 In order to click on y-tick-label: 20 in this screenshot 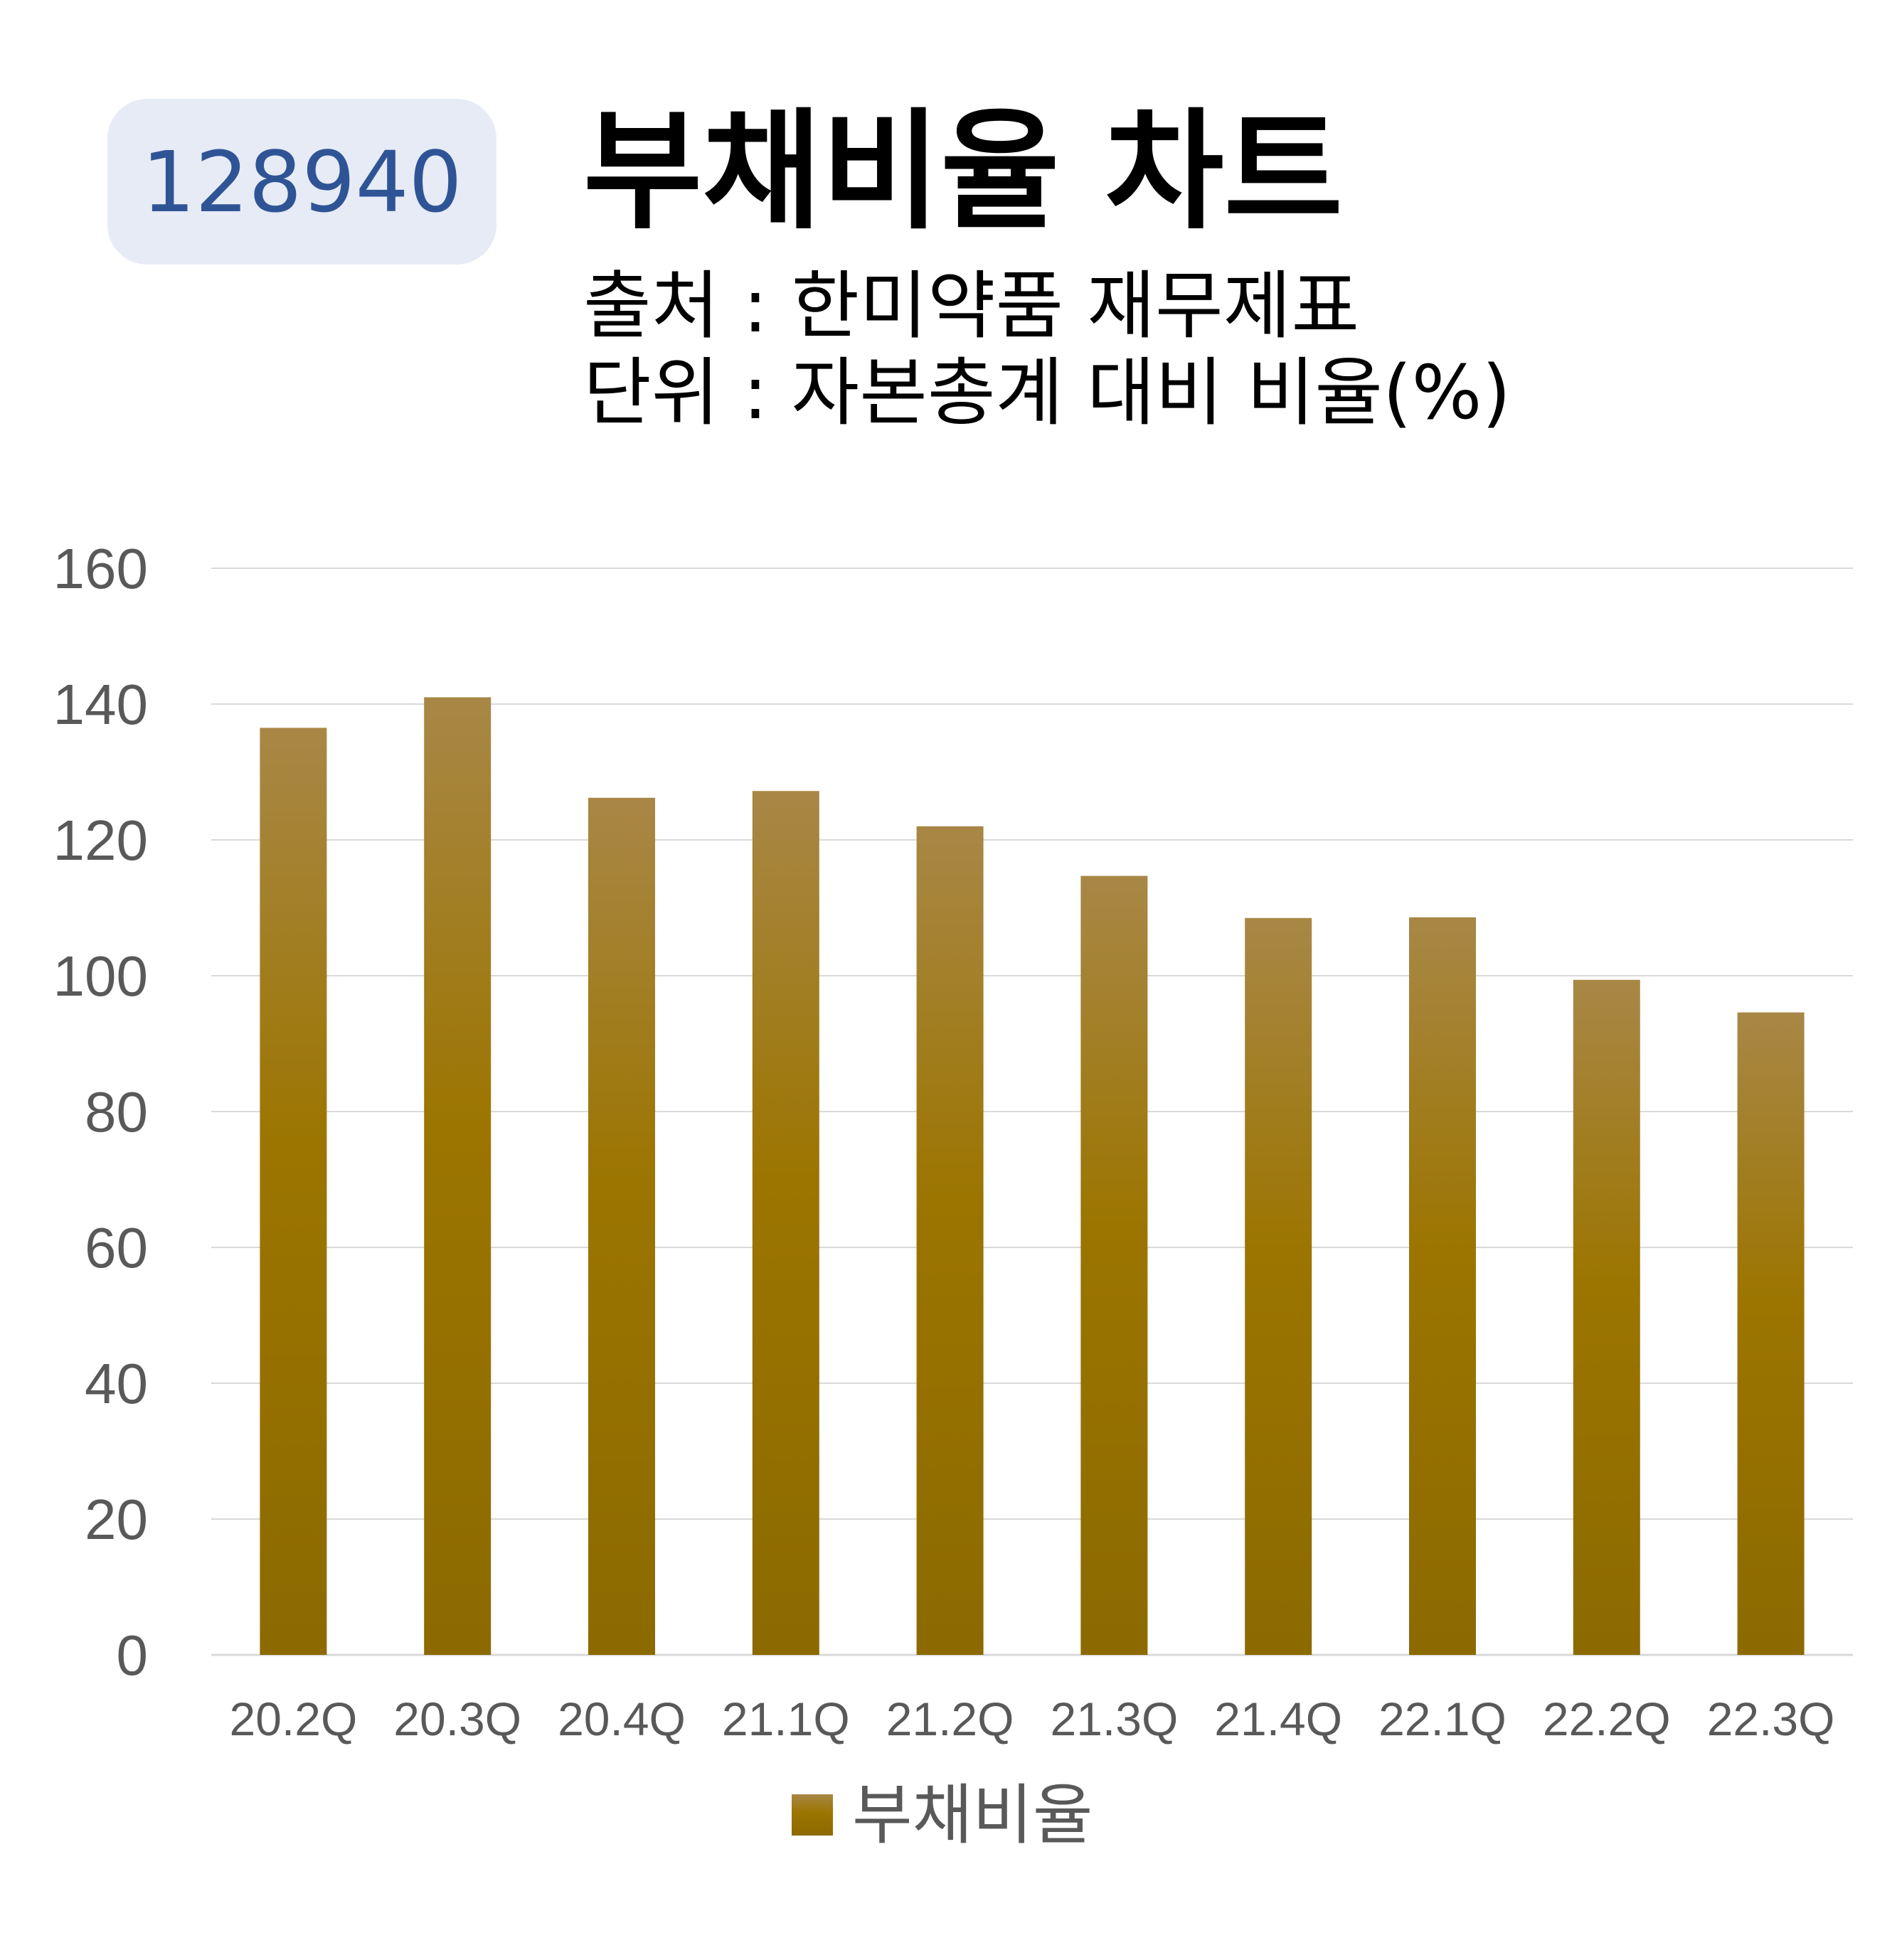, I will do `click(116, 1519)`.